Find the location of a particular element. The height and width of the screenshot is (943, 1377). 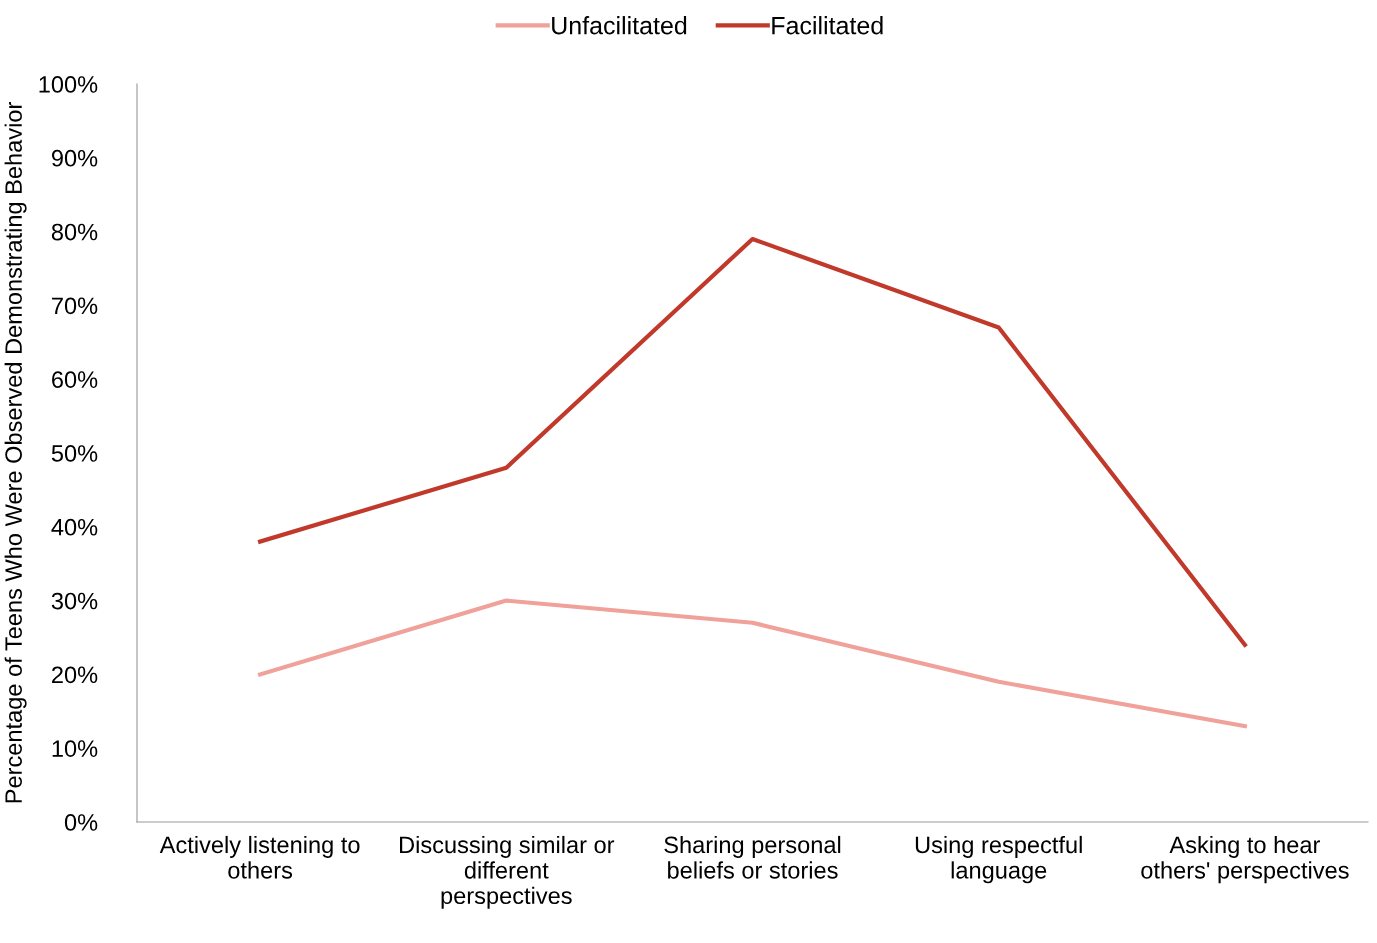

x-tick-label: Using respectful language is located at coordinates (998, 859).